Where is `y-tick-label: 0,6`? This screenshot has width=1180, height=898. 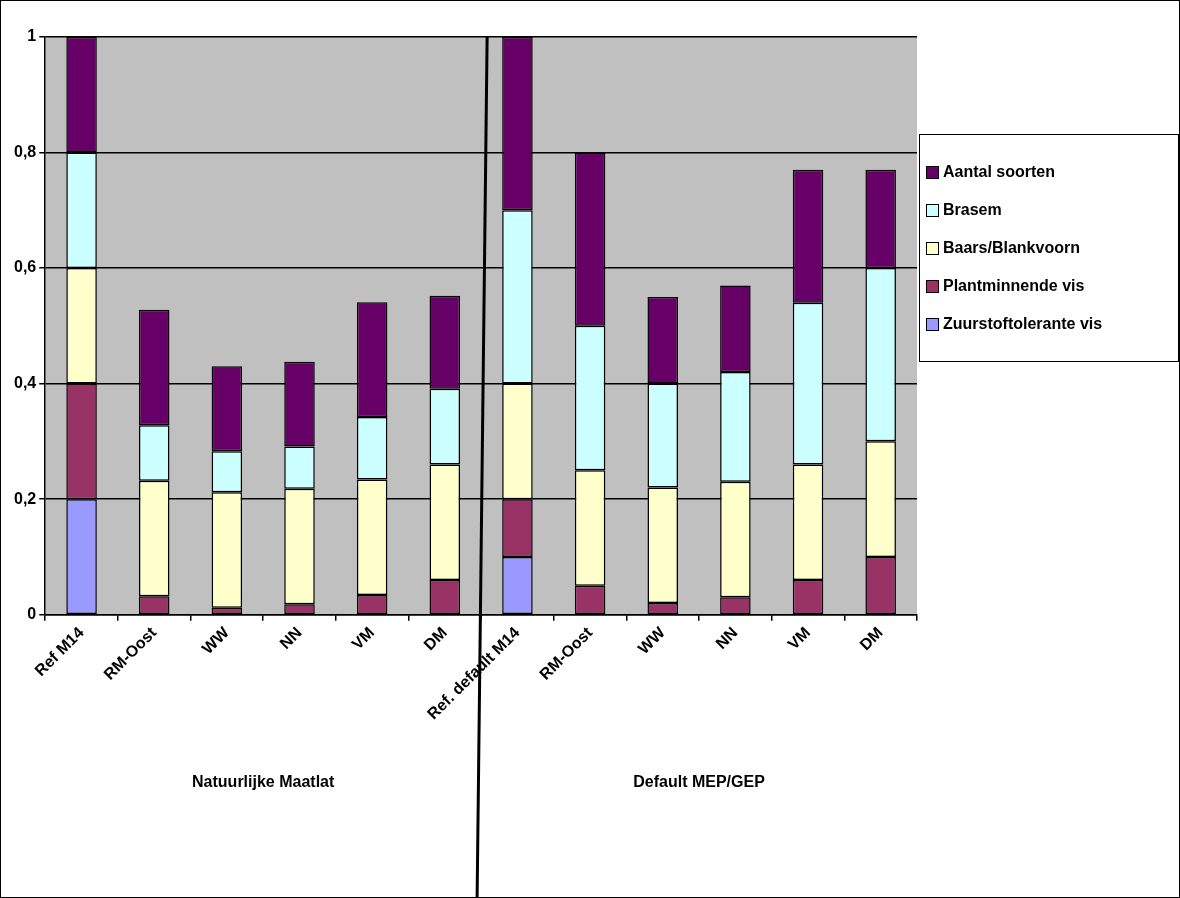 y-tick-label: 0,6 is located at coordinates (25, 267).